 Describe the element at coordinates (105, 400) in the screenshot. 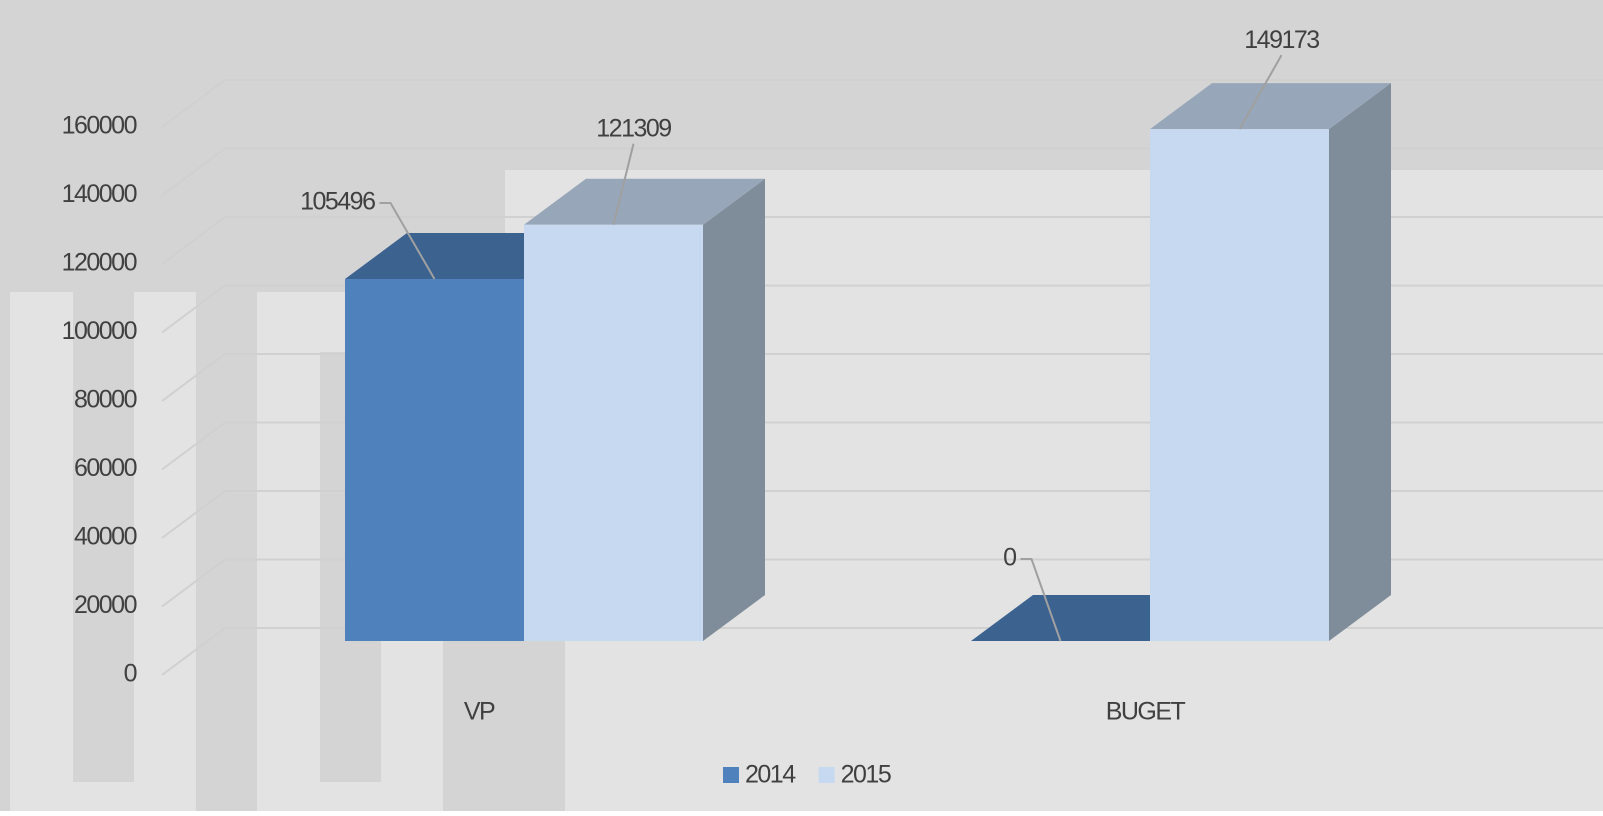

I see `y-tick-label: 80000` at that location.